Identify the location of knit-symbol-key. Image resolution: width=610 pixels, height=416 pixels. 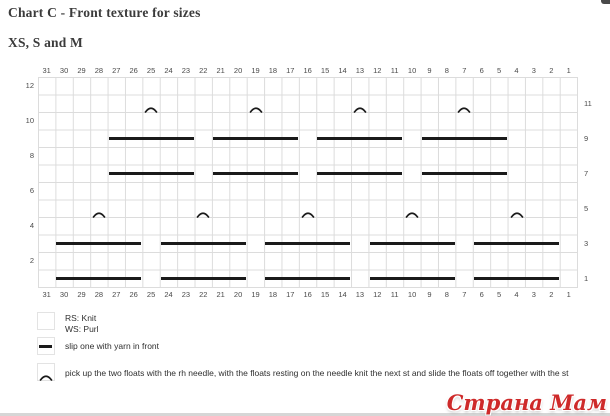
(46, 321).